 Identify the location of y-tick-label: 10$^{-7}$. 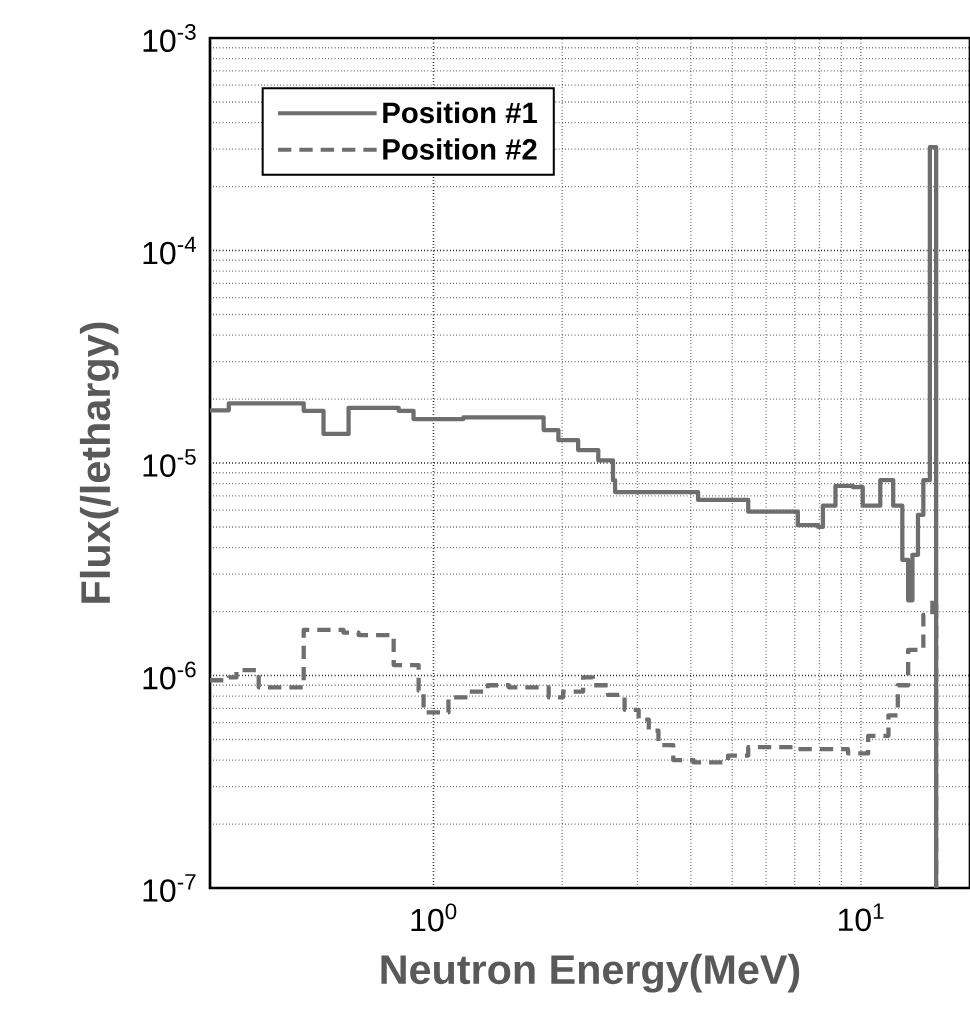
(169, 888).